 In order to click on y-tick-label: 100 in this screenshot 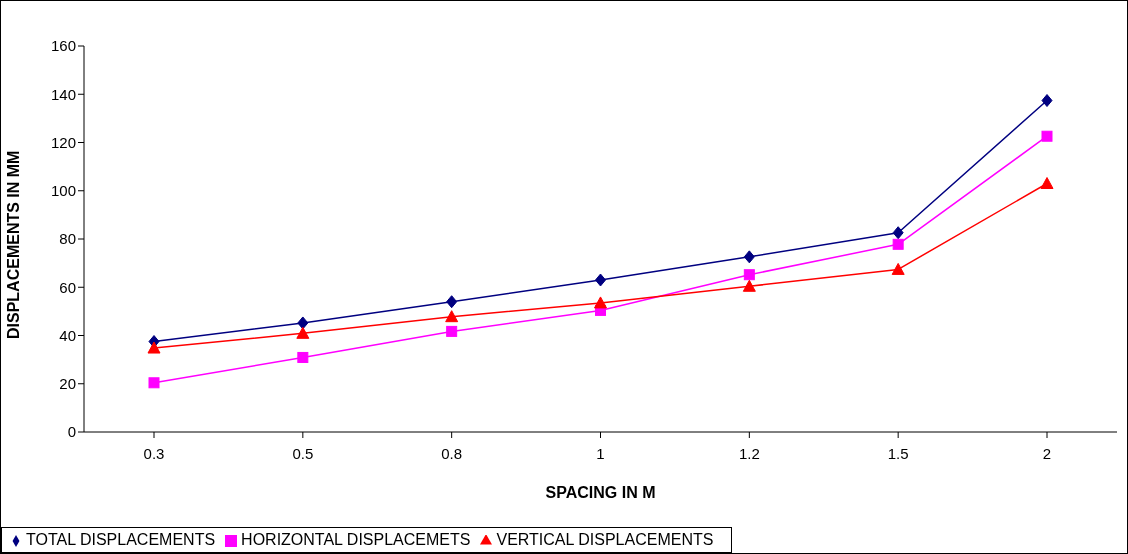, I will do `click(63, 191)`.